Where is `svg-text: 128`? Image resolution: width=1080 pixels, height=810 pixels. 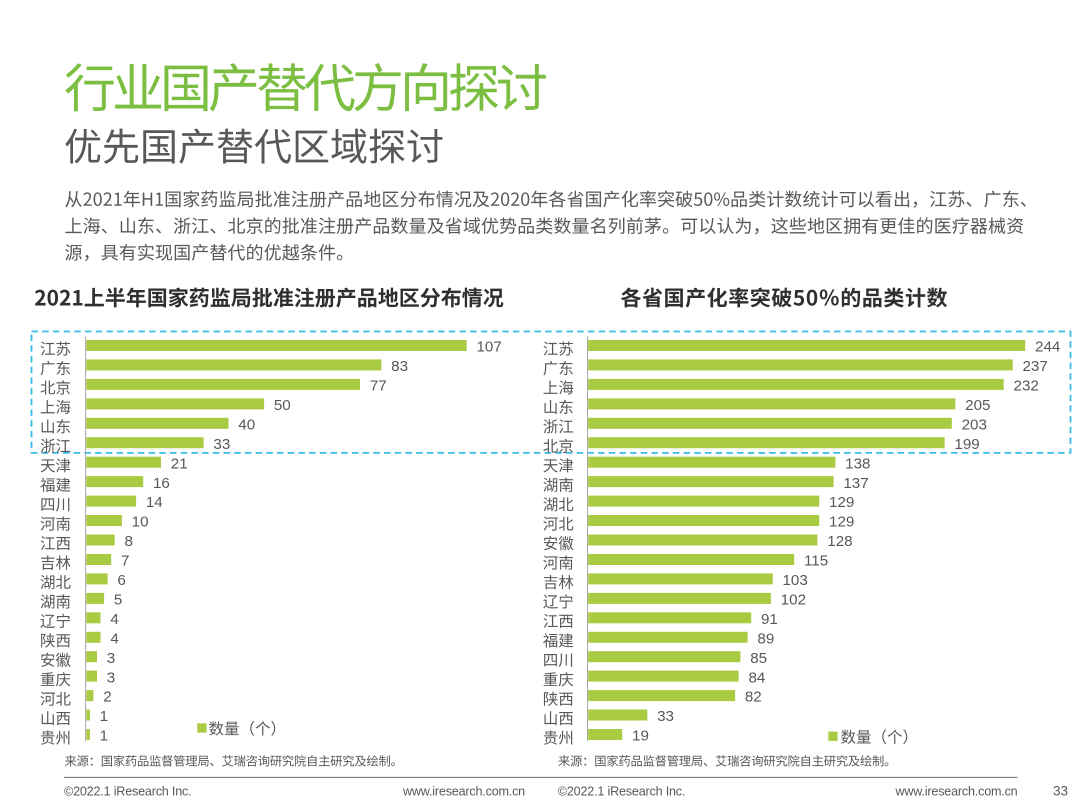
svg-text: 128 is located at coordinates (839, 541).